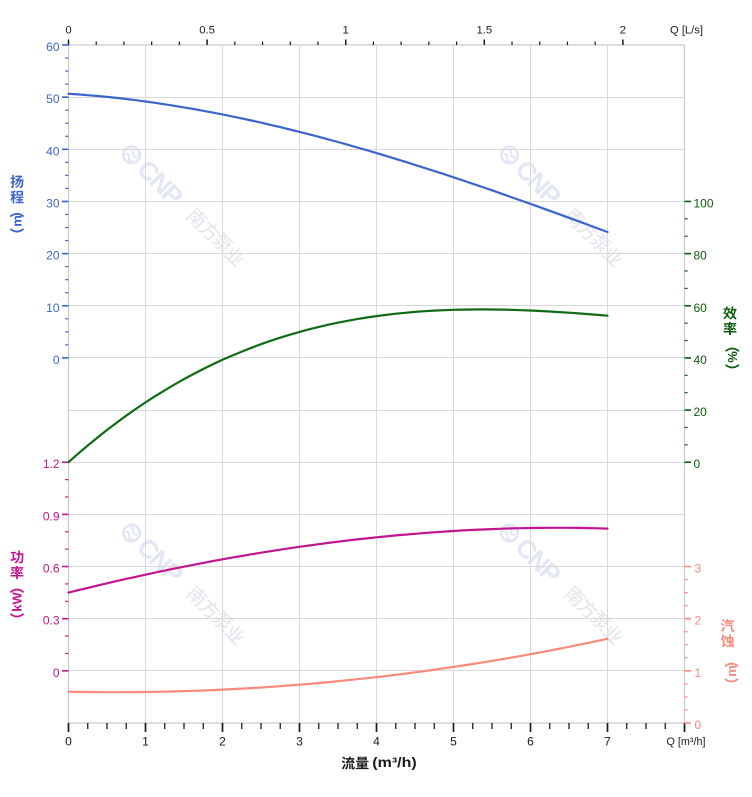  What do you see at coordinates (53, 99) in the screenshot?
I see `svg-text: 50` at bounding box center [53, 99].